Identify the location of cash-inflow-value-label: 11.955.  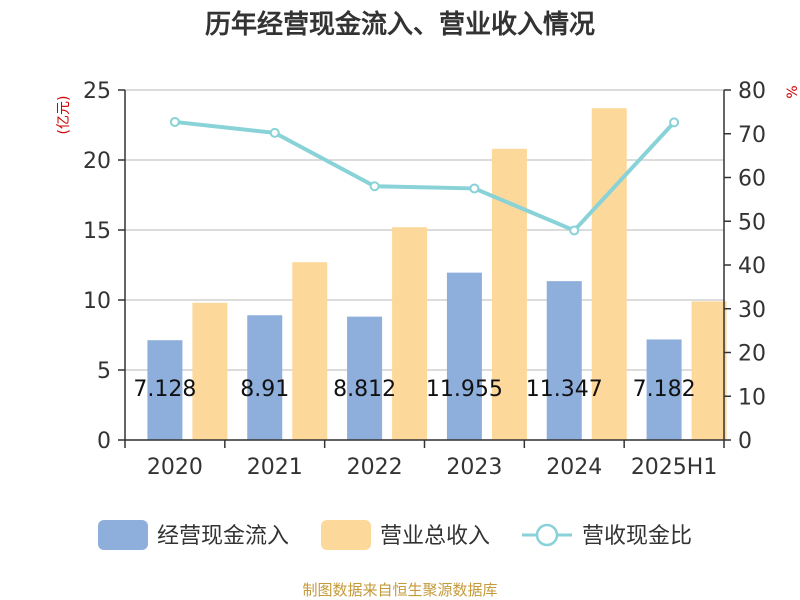
(464, 389).